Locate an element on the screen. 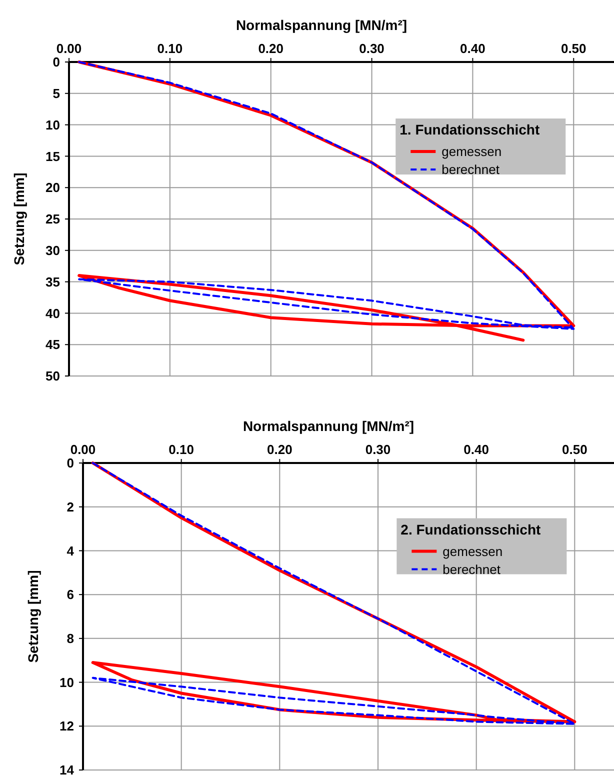 The width and height of the screenshot is (614, 778). y-tick-label: 4 is located at coordinates (70, 550).